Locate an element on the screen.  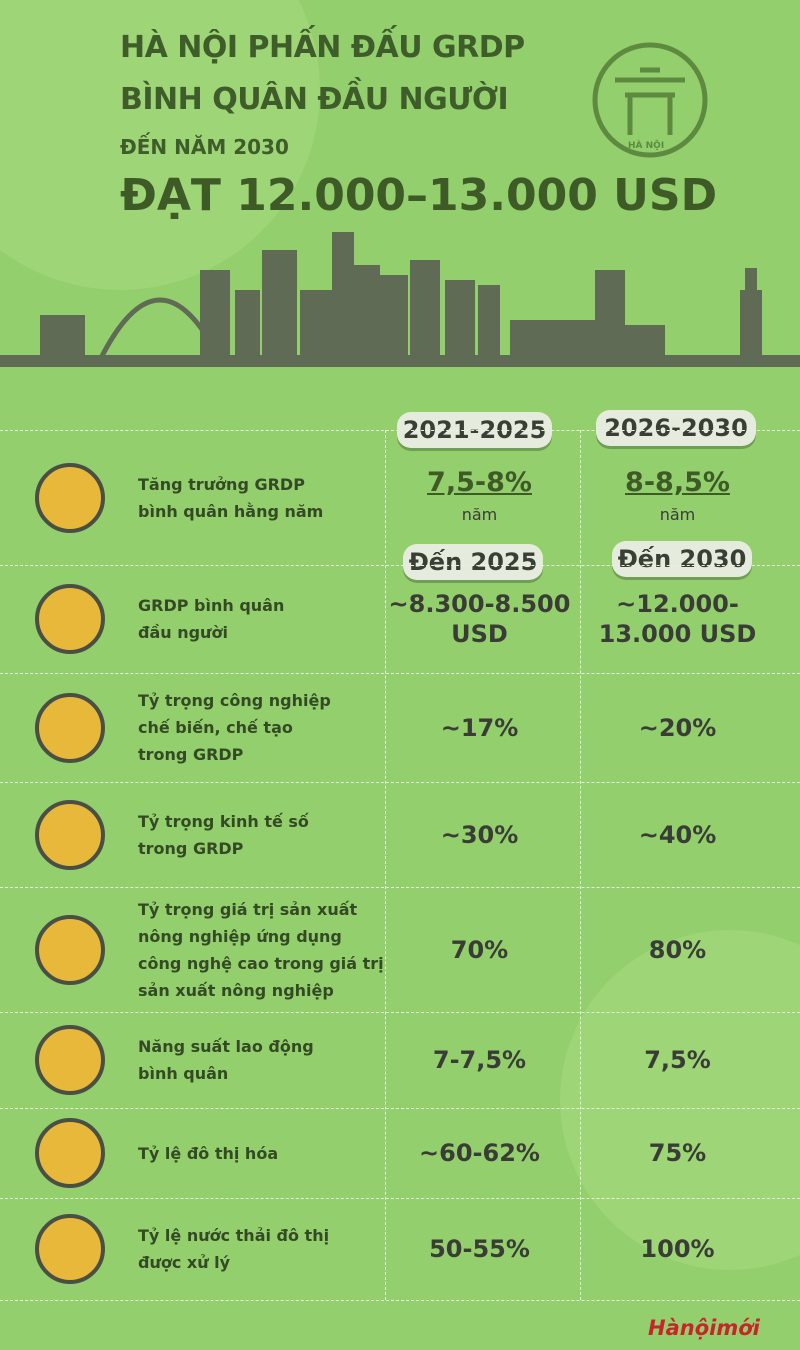
label-line: GRDP bình quân is located at coordinates (211, 605).